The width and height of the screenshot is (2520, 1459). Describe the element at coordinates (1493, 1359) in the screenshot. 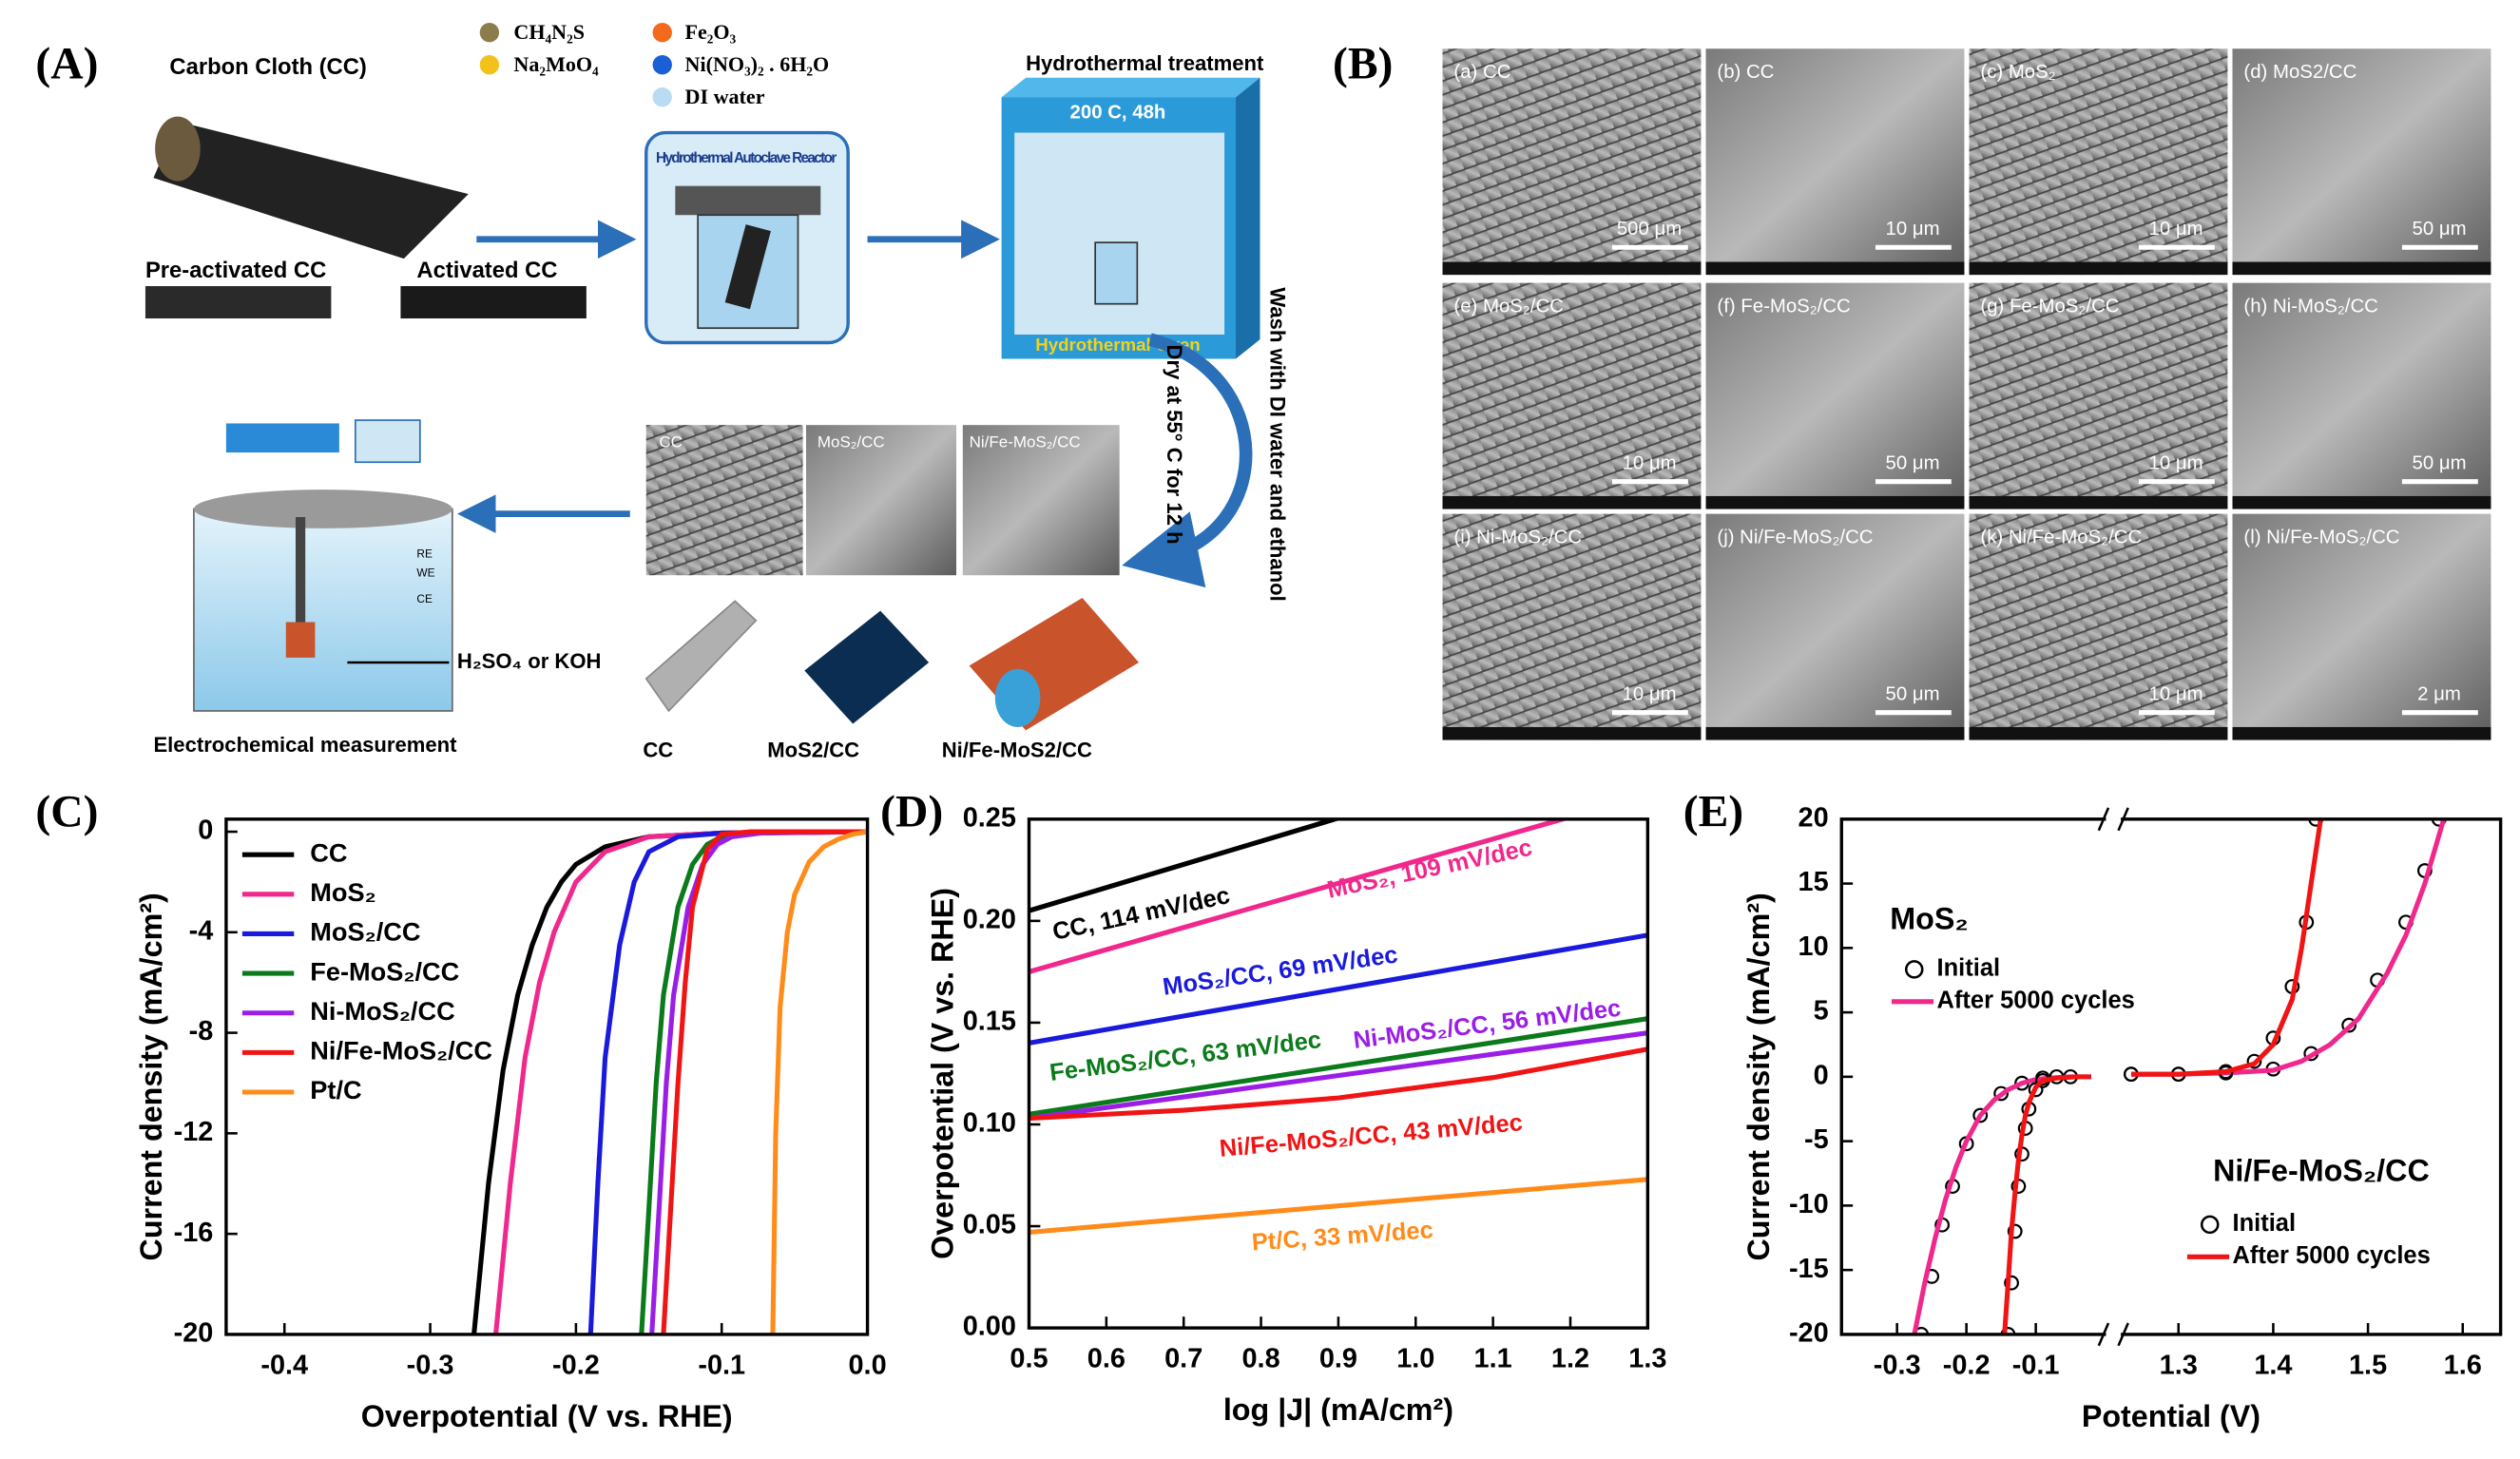

I see `x-tick-label: 1.1` at that location.